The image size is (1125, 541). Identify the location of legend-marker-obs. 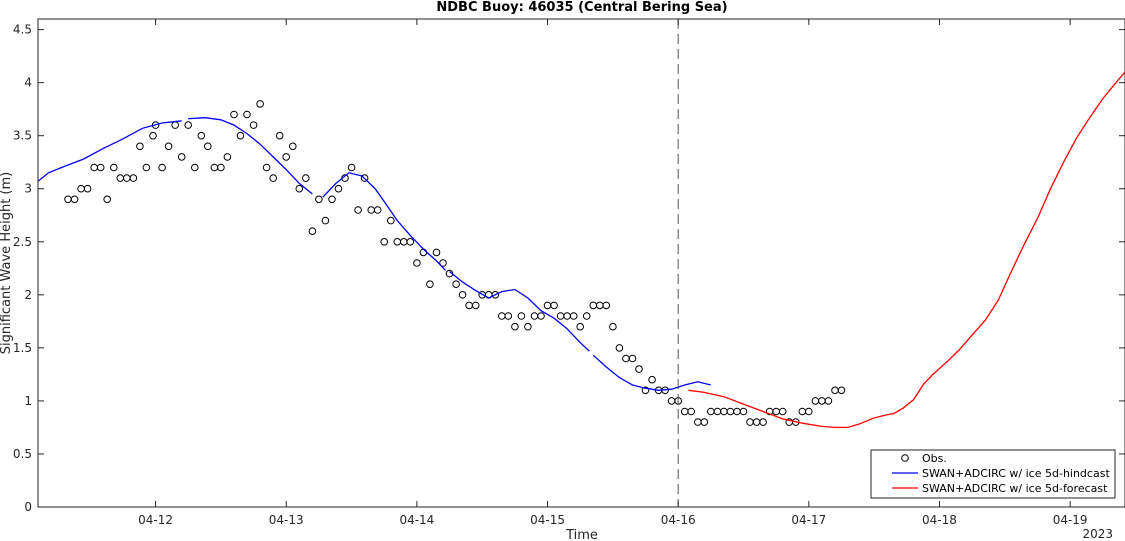
(905, 458).